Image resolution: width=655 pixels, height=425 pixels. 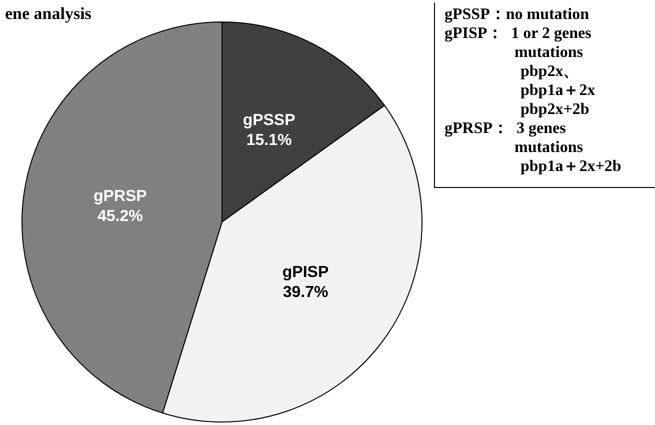 What do you see at coordinates (550, 71) in the screenshot?
I see `text: pbp2x、` at bounding box center [550, 71].